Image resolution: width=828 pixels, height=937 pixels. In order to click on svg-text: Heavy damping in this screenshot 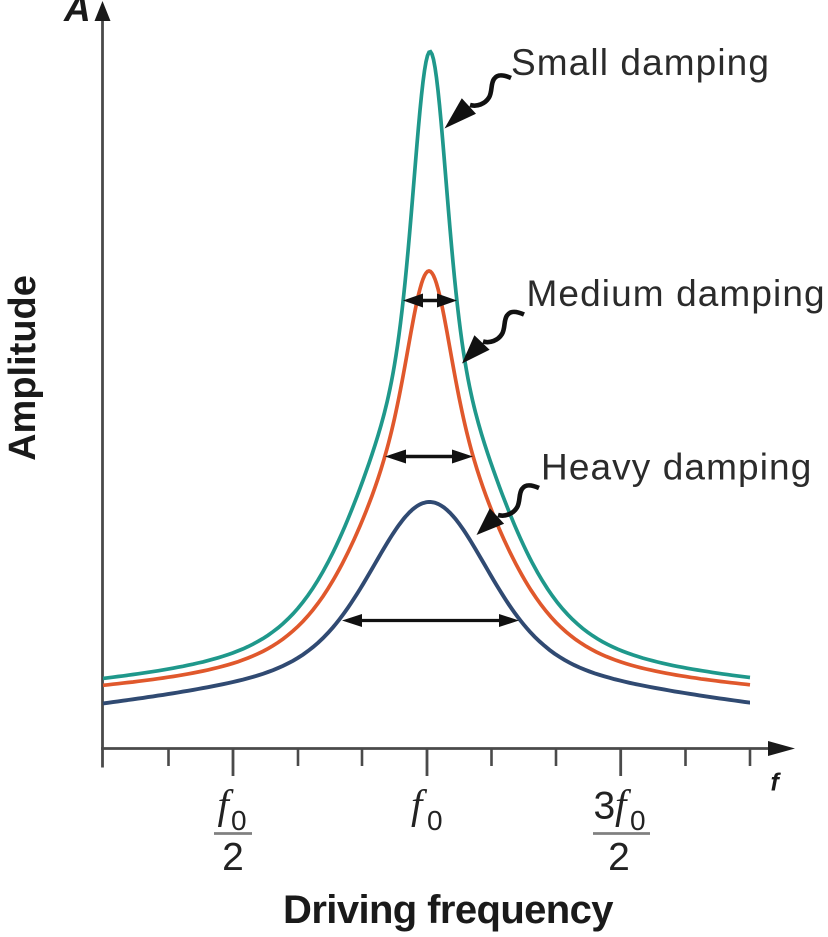, I will do `click(676, 467)`.